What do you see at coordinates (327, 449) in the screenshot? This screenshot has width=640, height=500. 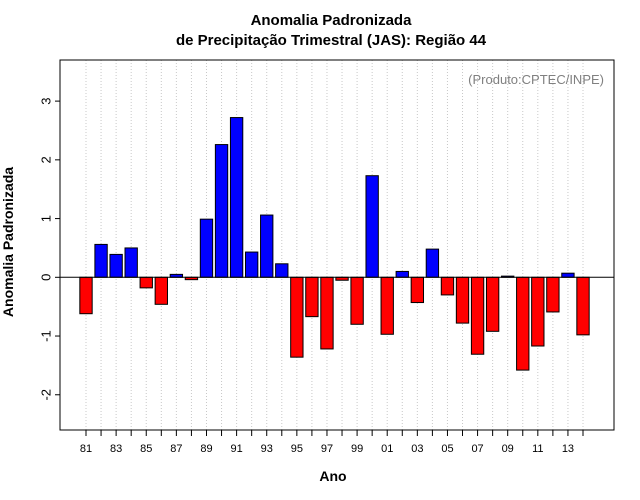 I see `x-tick-label: 97` at bounding box center [327, 449].